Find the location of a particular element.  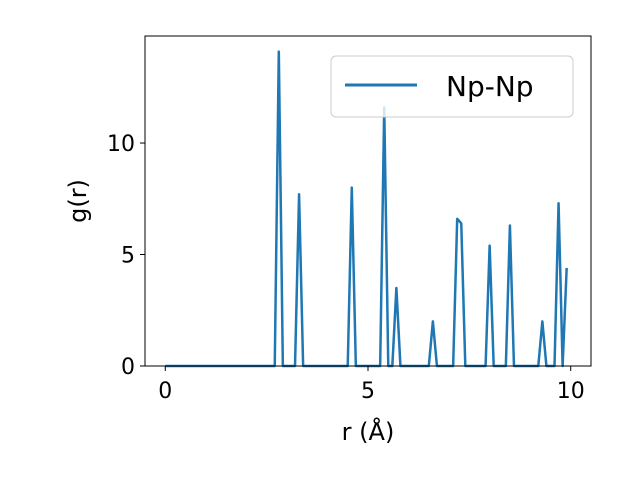

legend-box is located at coordinates (452, 86).